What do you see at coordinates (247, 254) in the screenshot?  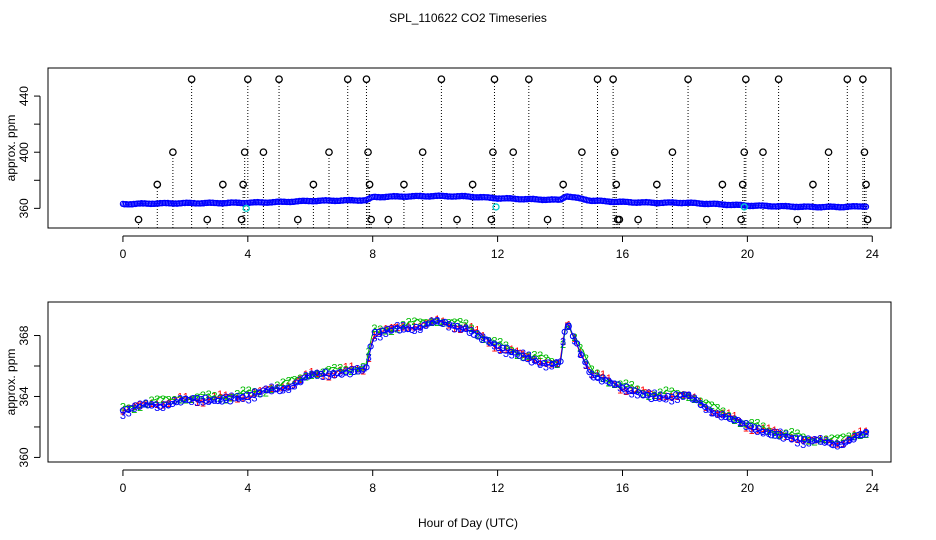 I see `top-x-tick-label: 4` at bounding box center [247, 254].